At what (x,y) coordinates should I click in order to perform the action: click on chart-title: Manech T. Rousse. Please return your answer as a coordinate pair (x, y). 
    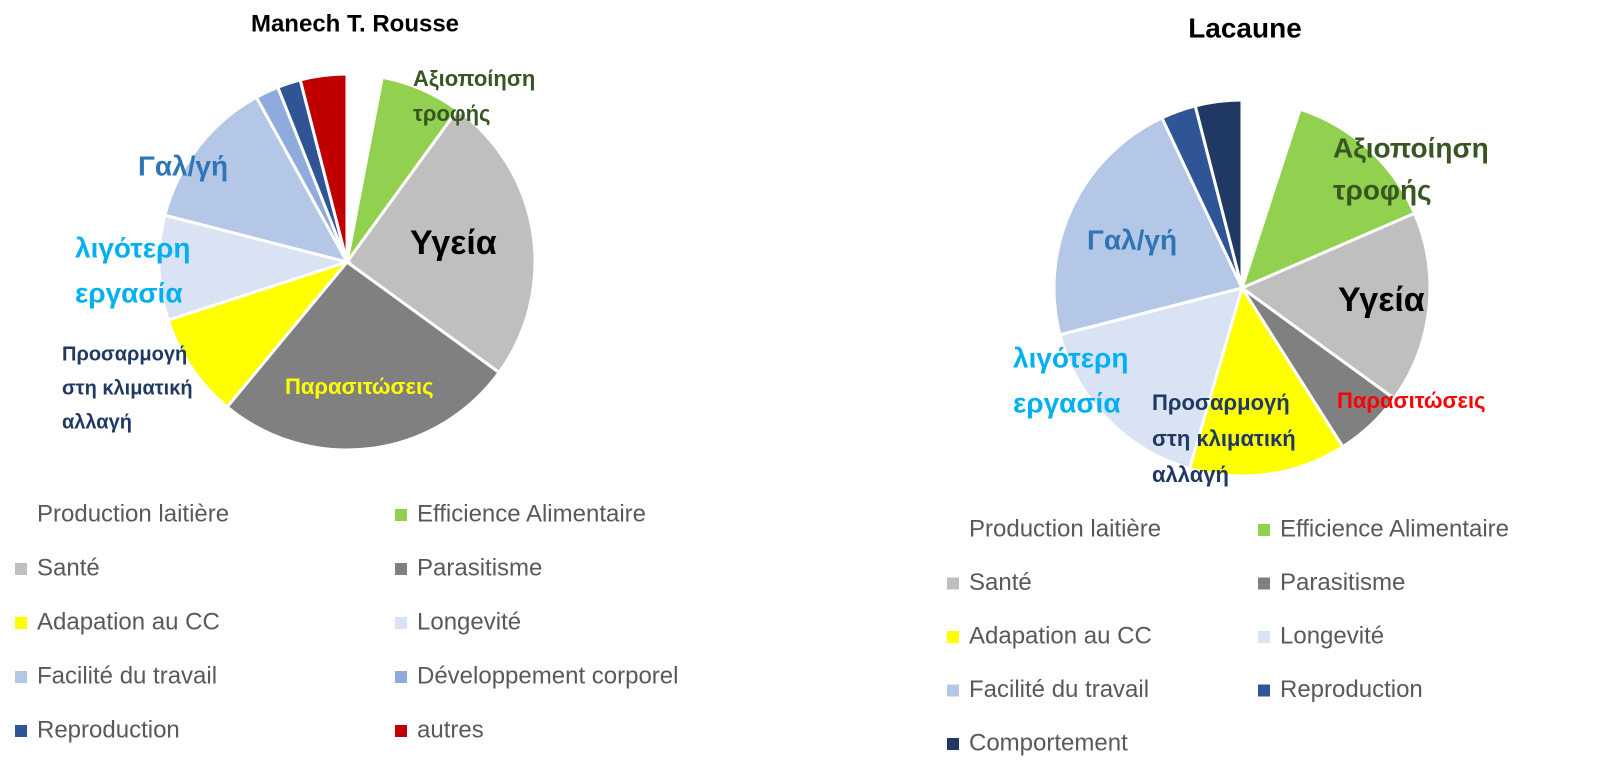
    Looking at the image, I should click on (355, 23).